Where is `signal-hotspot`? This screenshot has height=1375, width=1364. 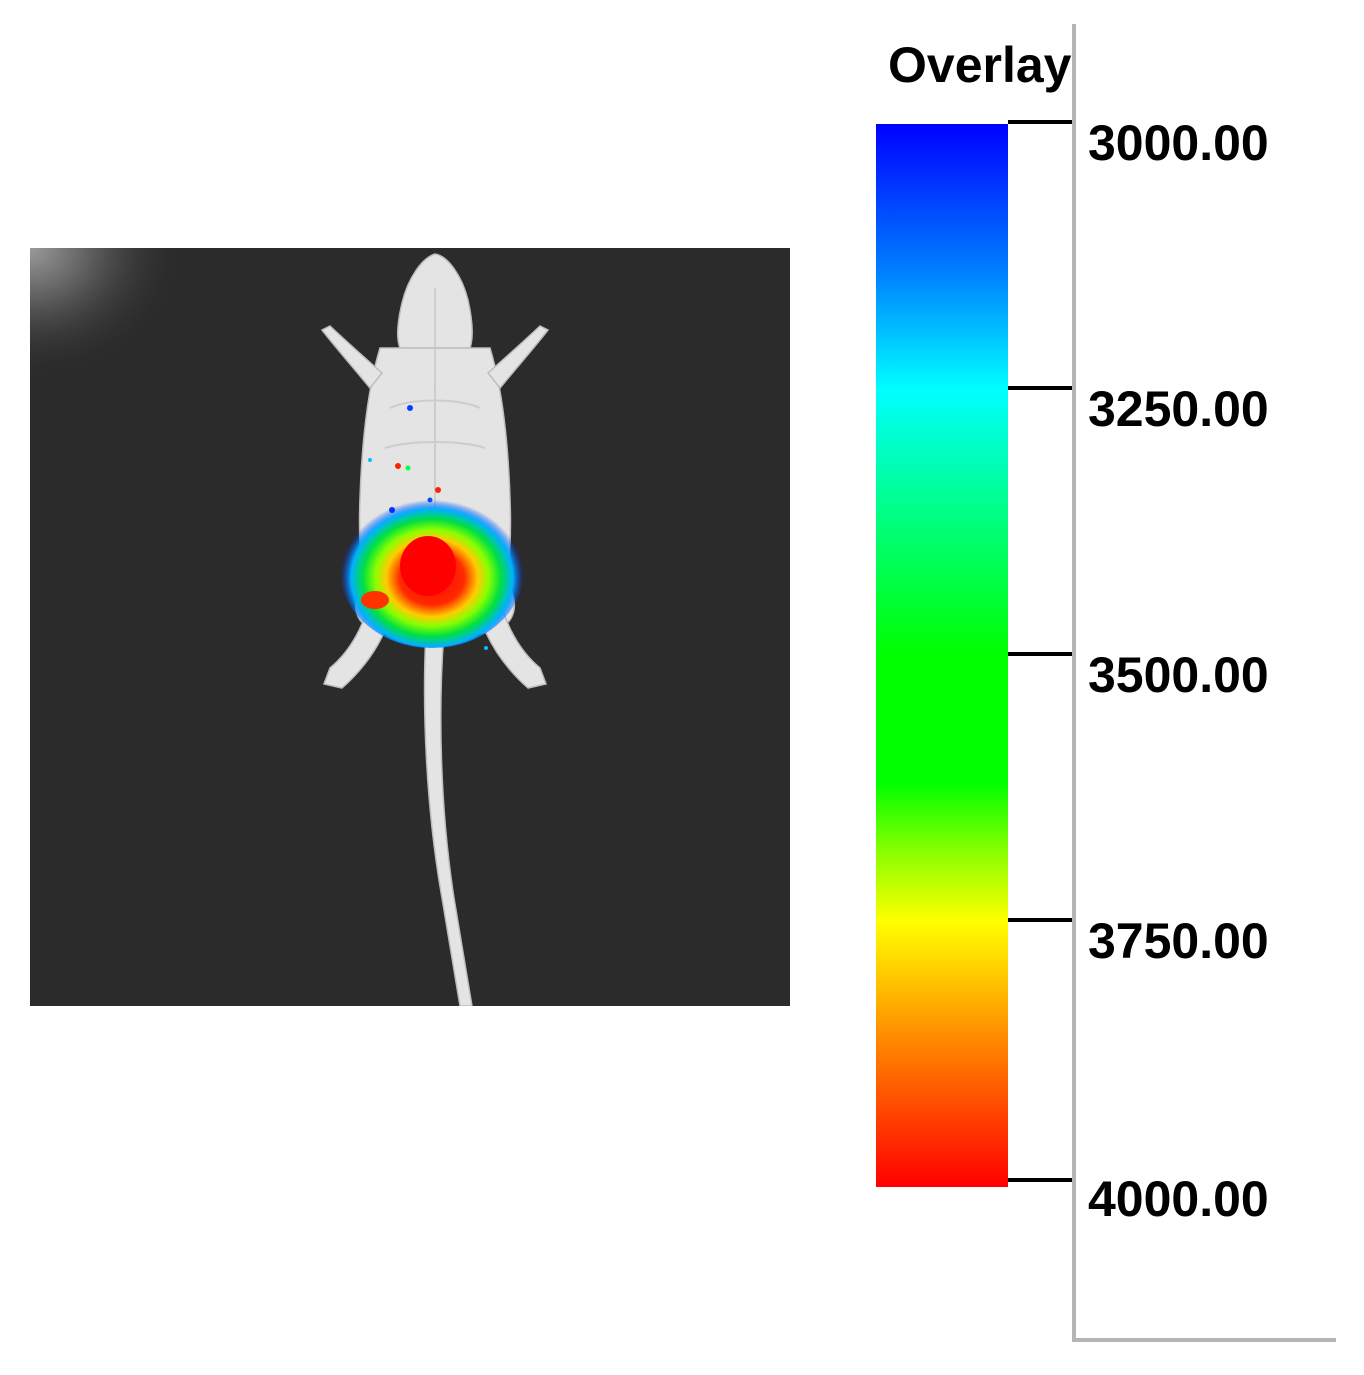 signal-hotspot is located at coordinates (428, 566).